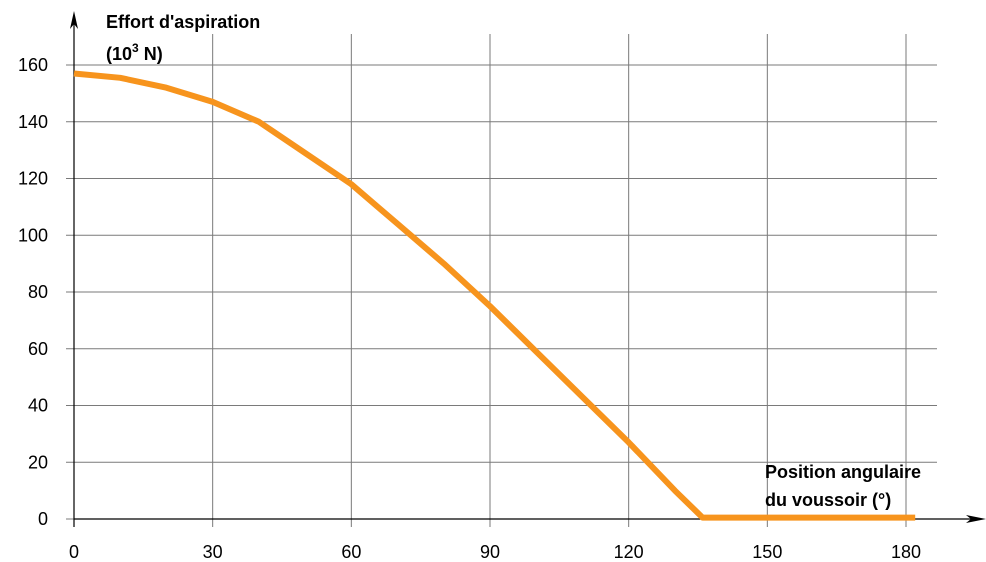  Describe the element at coordinates (38, 462) in the screenshot. I see `y-tick-label: 20` at that location.